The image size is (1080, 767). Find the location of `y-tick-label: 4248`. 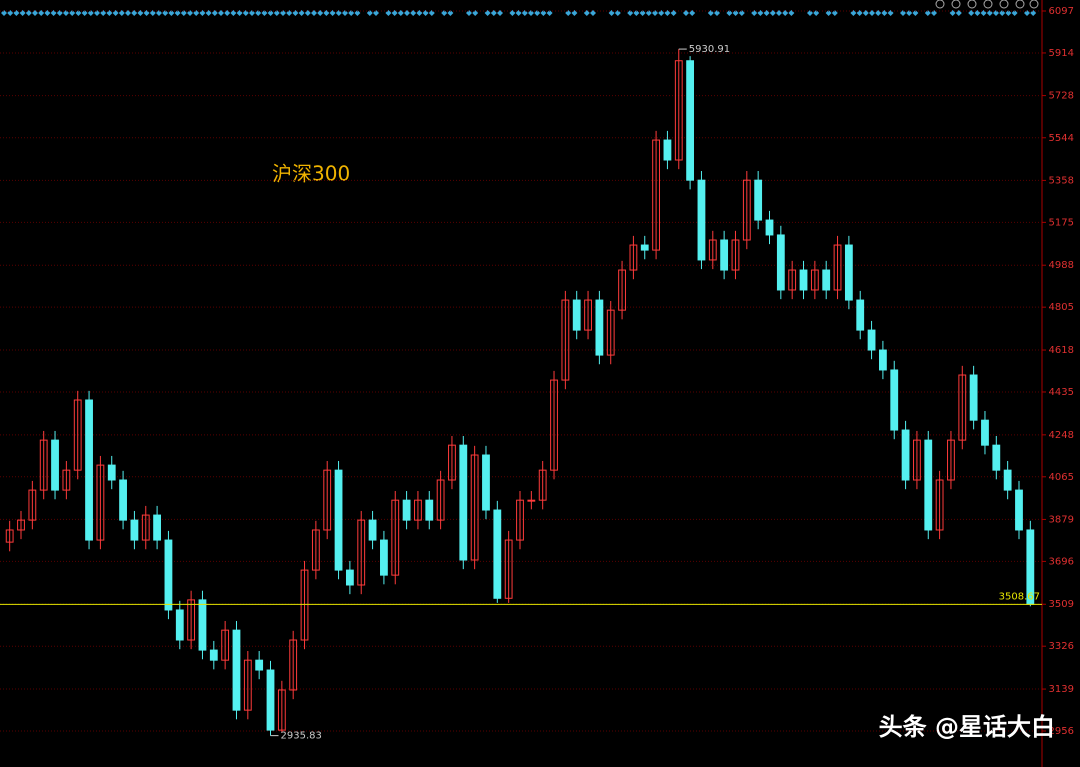

y-tick-label: 4248 is located at coordinates (1061, 435).